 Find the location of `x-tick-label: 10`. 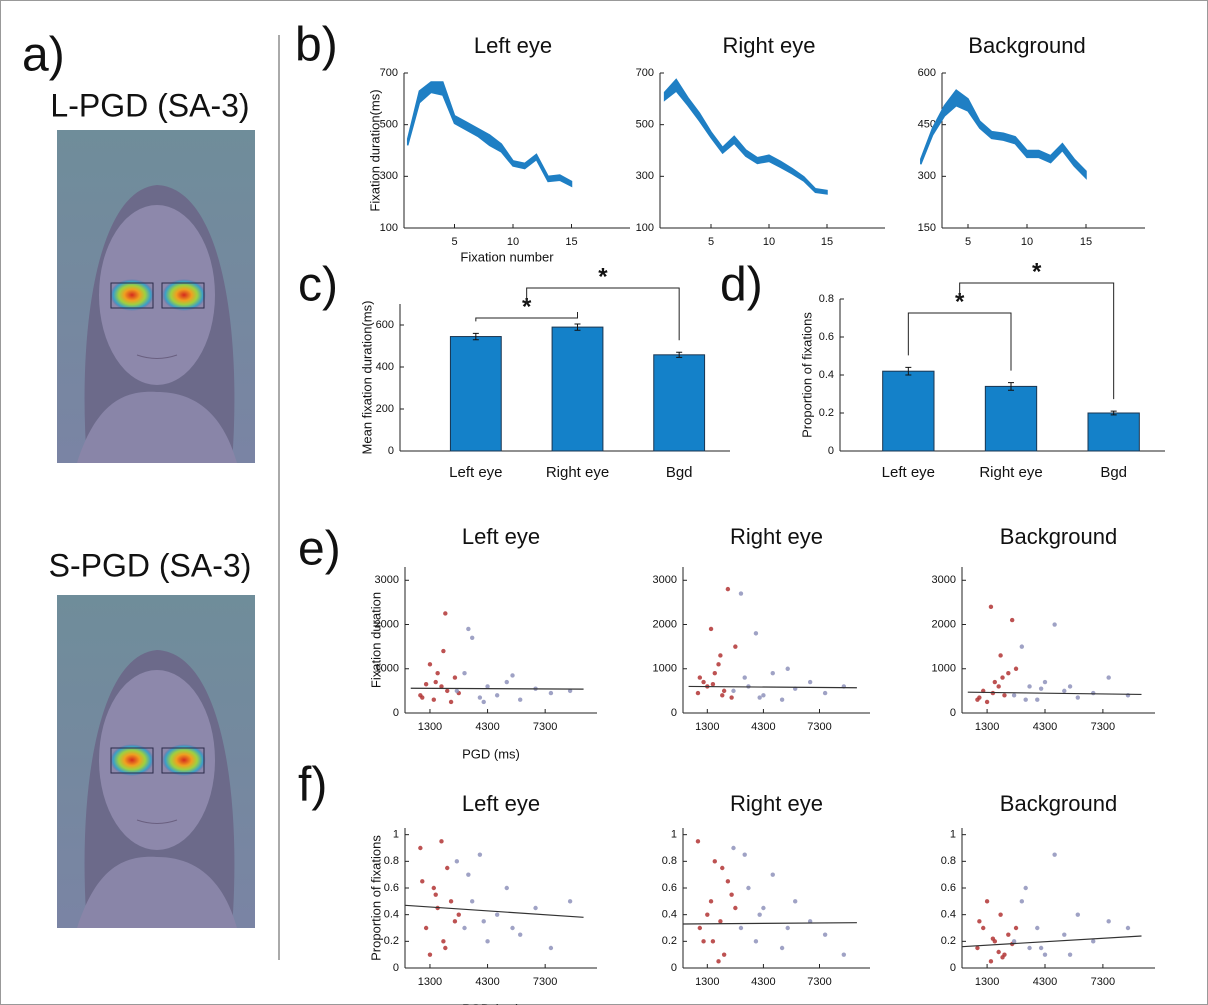

x-tick-label: 10 is located at coordinates (1027, 242).